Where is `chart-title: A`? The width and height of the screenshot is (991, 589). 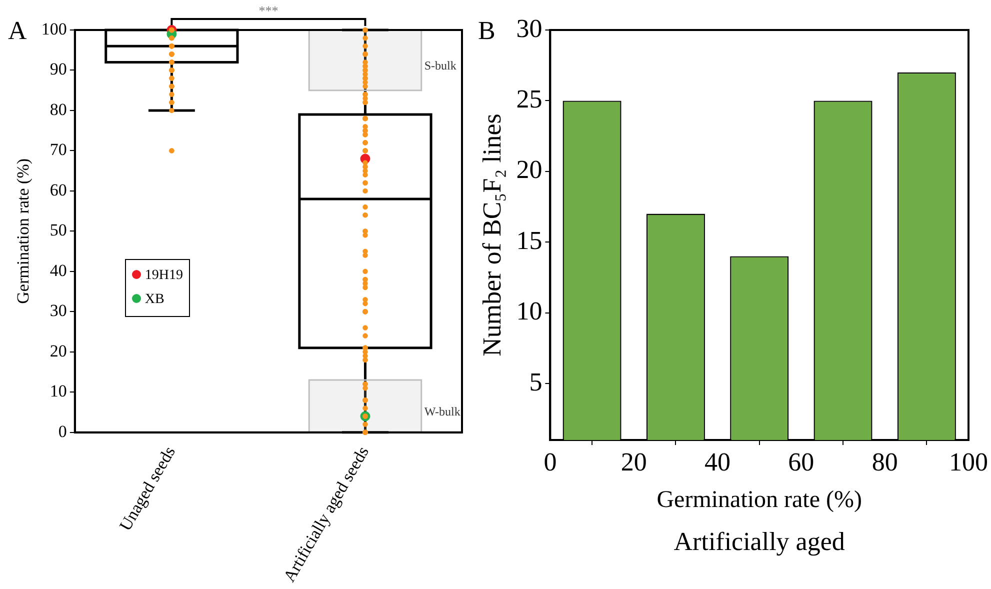 chart-title: A is located at coordinates (17, 30).